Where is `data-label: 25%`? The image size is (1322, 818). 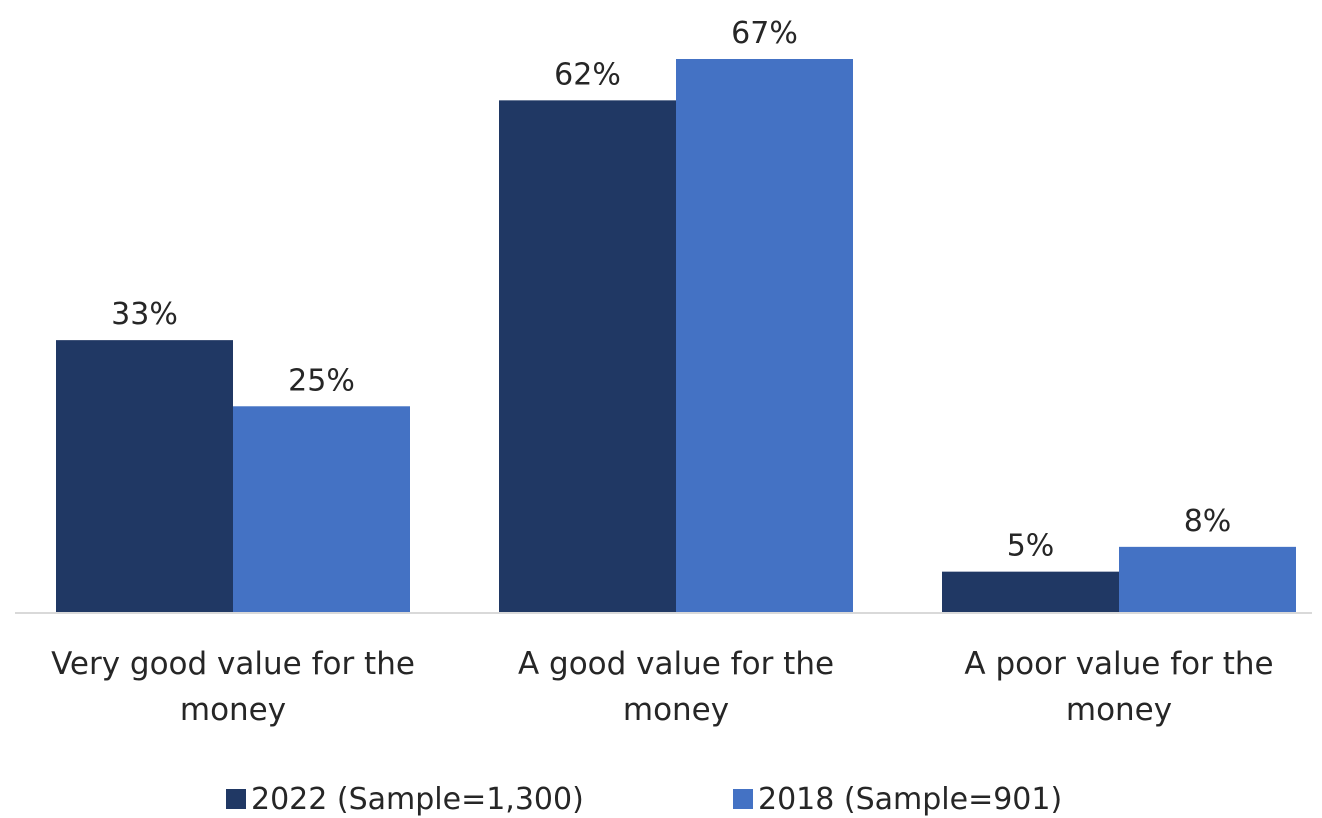
data-label: 25% is located at coordinates (321, 380).